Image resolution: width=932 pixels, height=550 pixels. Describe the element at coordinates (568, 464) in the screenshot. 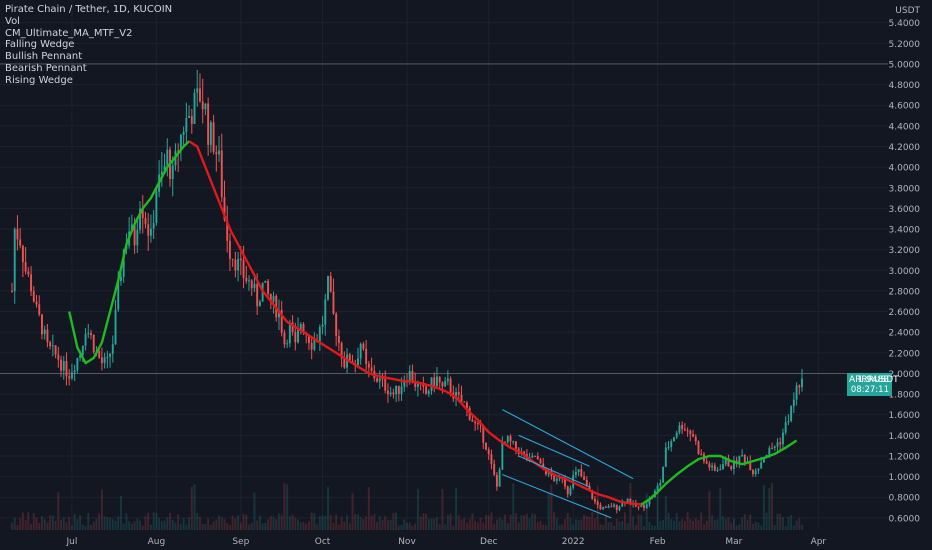

I see `falling-wedge-pattern` at that location.